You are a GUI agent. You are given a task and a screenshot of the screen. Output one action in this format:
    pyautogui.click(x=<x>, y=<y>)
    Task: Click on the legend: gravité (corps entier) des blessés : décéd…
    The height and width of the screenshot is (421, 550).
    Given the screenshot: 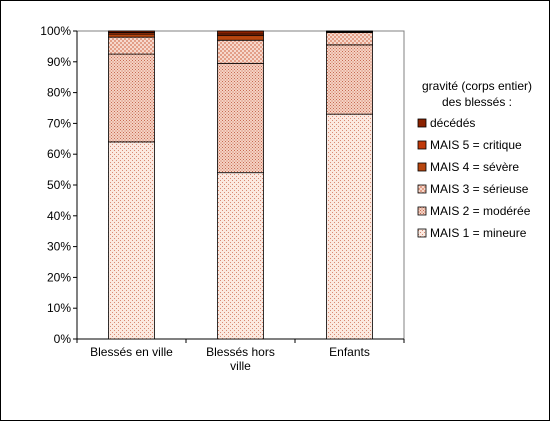 What is the action you would take?
    pyautogui.click(x=477, y=173)
    